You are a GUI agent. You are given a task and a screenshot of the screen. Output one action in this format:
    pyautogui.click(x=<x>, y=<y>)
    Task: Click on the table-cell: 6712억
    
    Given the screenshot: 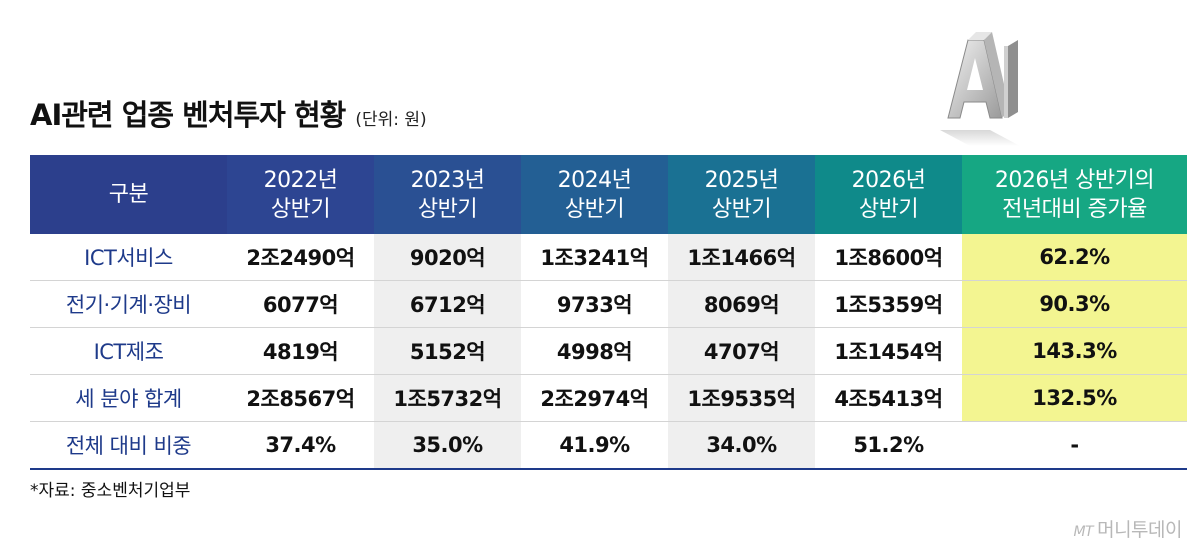 What is the action you would take?
    pyautogui.click(x=447, y=304)
    